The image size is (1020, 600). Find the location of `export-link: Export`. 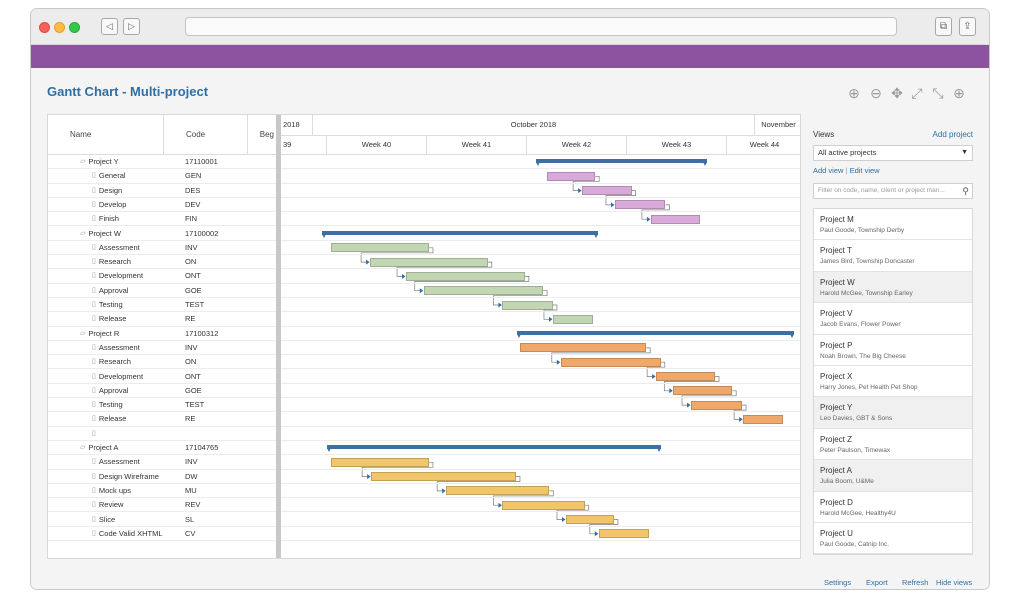

export-link: Export is located at coordinates (877, 582).